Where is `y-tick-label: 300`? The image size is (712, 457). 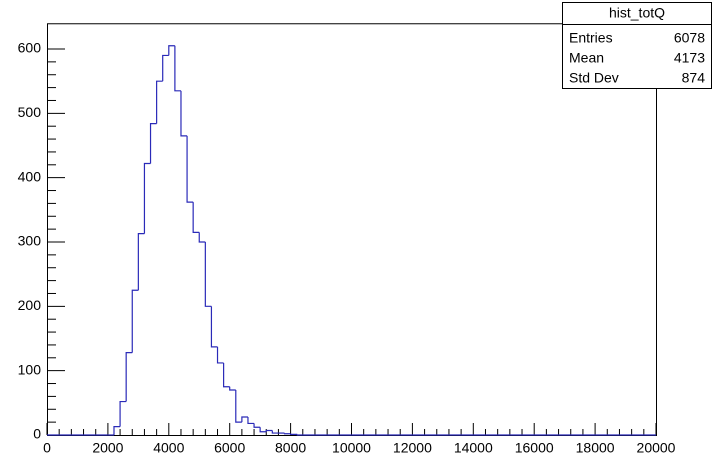 y-tick-label: 300 is located at coordinates (30, 241).